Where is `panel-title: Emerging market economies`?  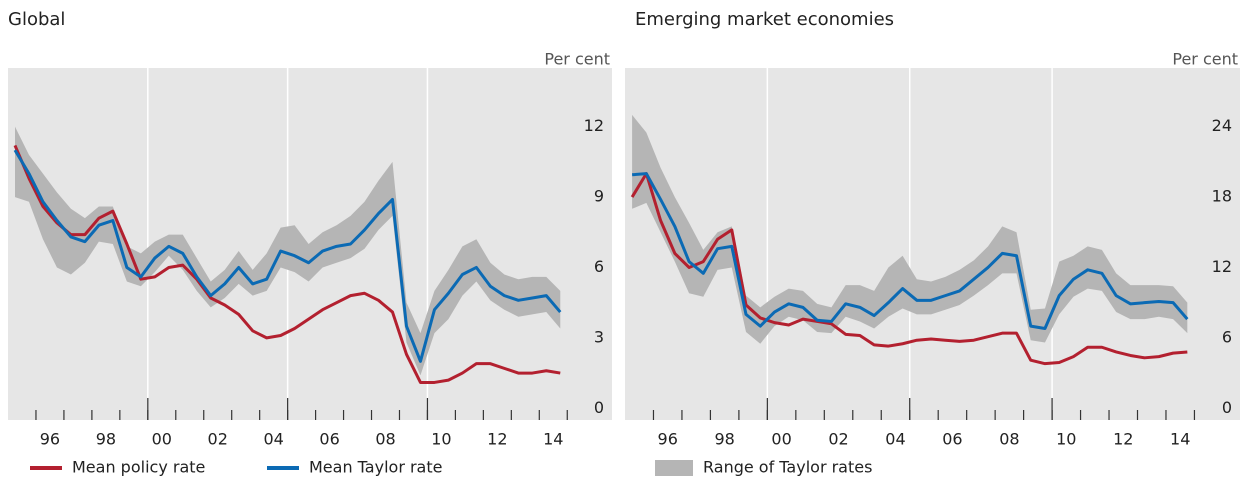 panel-title: Emerging market economies is located at coordinates (764, 19).